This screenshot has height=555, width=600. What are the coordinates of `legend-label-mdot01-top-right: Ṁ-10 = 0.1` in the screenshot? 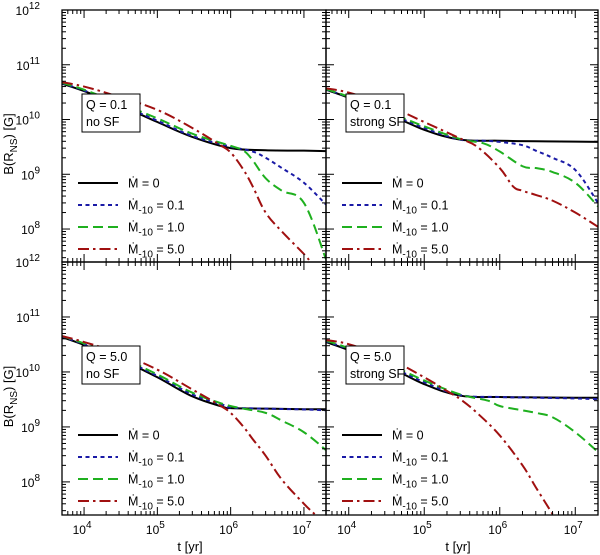 It's located at (420, 208).